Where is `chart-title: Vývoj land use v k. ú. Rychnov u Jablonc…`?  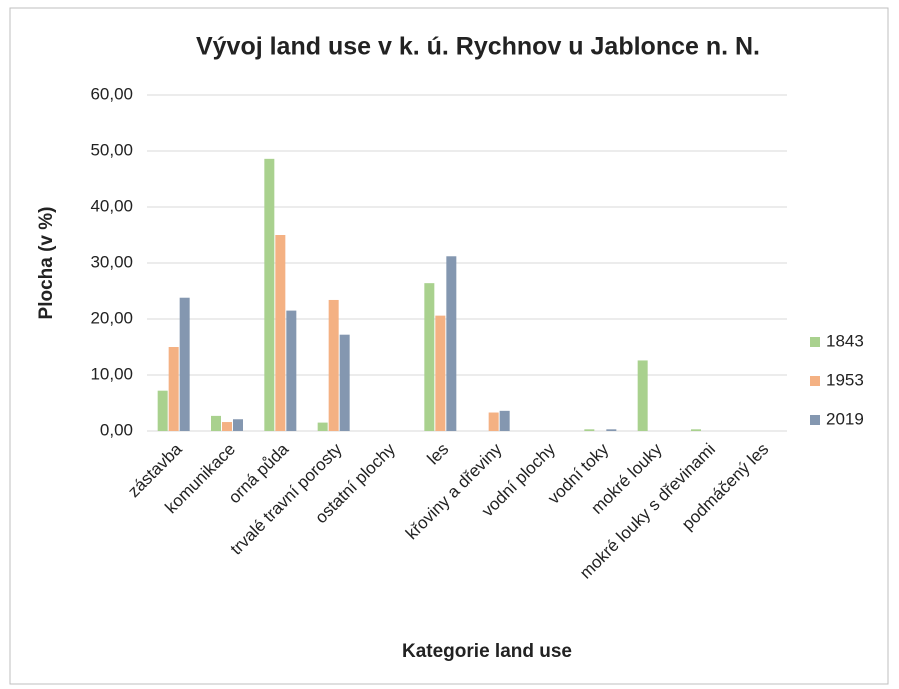
chart-title: Vývoj land use v k. ú. Rychnov u Jablonc… is located at coordinates (478, 47).